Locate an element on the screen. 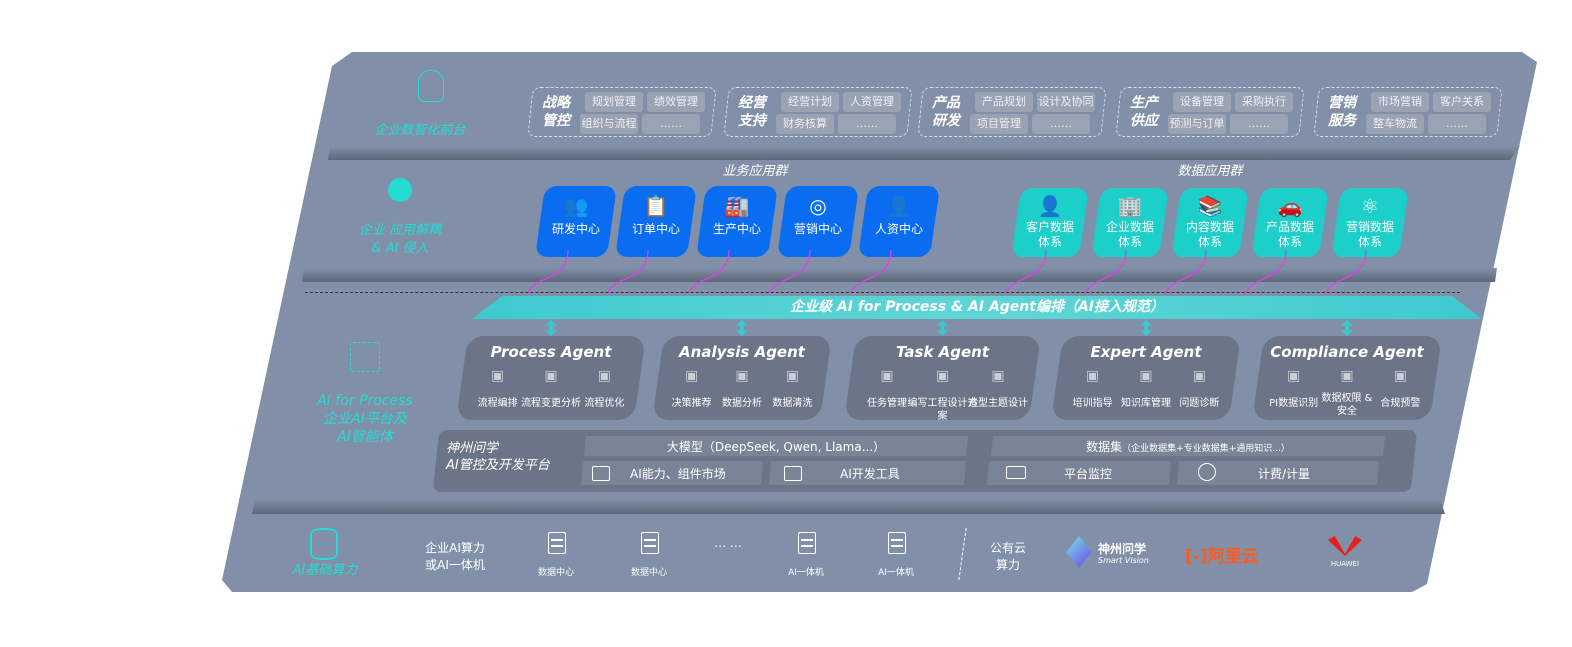  agent-feature: 流程优化 is located at coordinates (604, 403).